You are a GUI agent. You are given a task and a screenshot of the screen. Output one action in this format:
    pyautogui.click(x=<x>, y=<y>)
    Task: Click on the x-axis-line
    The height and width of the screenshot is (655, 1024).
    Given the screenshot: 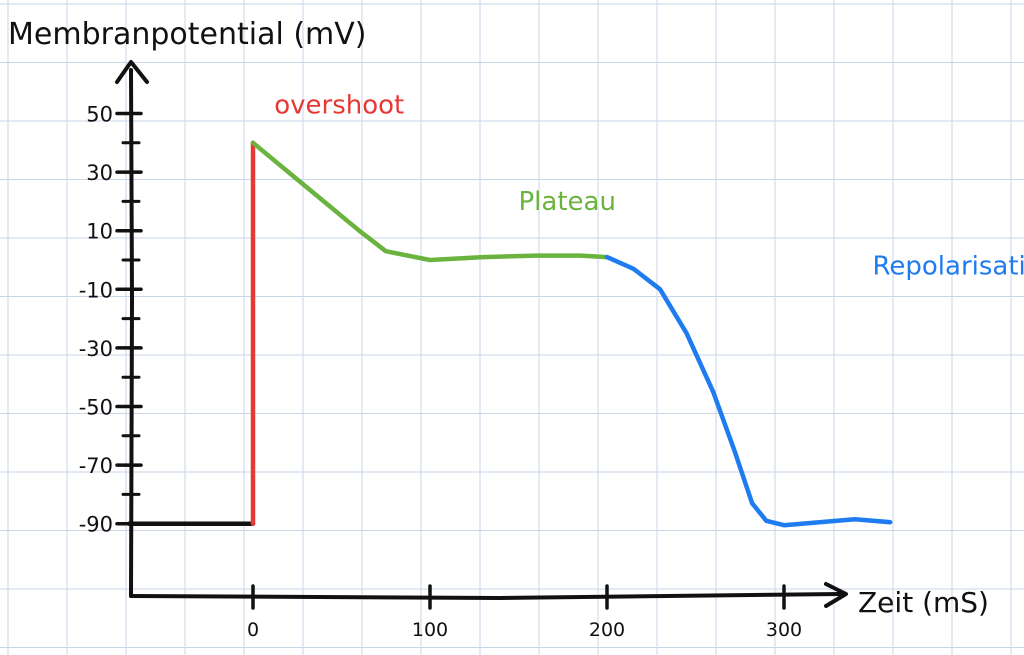 What is the action you would take?
    pyautogui.click(x=485, y=596)
    